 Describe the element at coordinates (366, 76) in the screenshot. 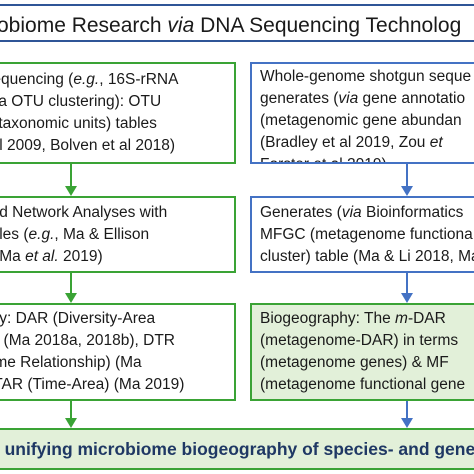

I see `box-text-line: Whole-genome shotgun seque` at that location.